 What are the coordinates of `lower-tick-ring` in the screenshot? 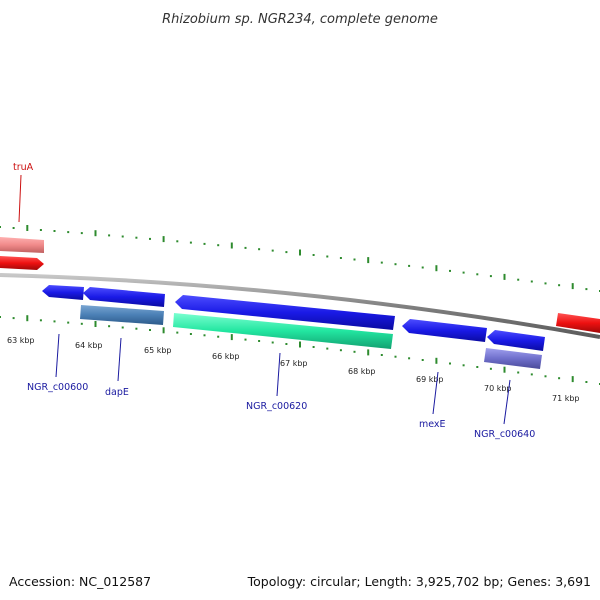 It's located at (300, 350).